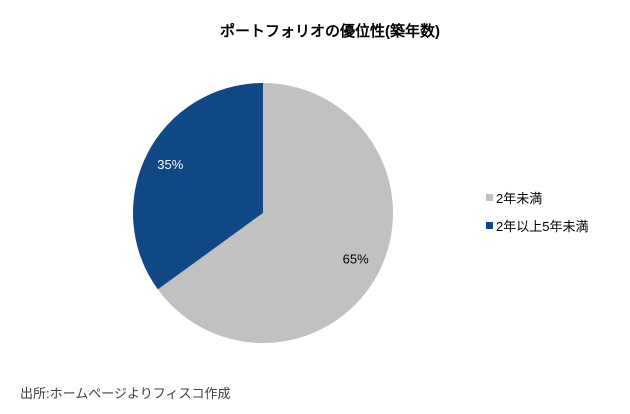  Describe the element at coordinates (519, 198) in the screenshot. I see `legend-label: 2年未満` at that location.